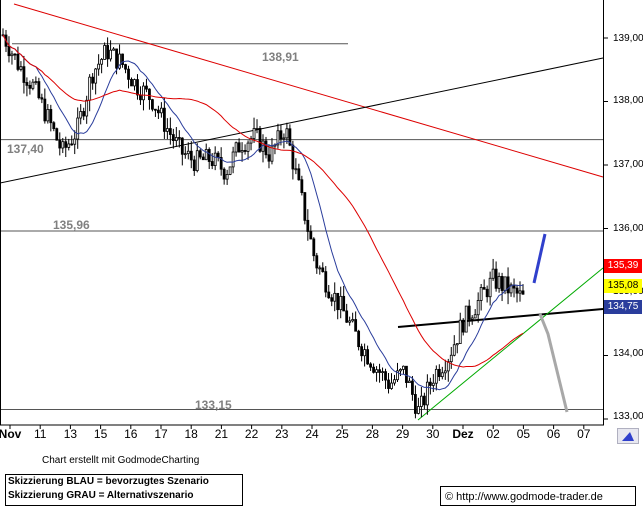 The width and height of the screenshot is (643, 516). I want to click on legend-grey: Skizzierung GRAU = Alternativszenario, so click(101, 495).